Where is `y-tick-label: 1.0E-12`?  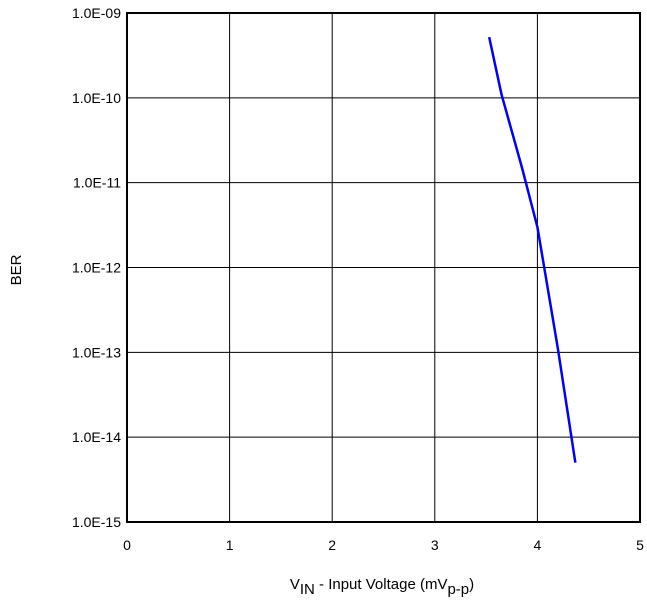
y-tick-label: 1.0E-12 is located at coordinates (96, 268).